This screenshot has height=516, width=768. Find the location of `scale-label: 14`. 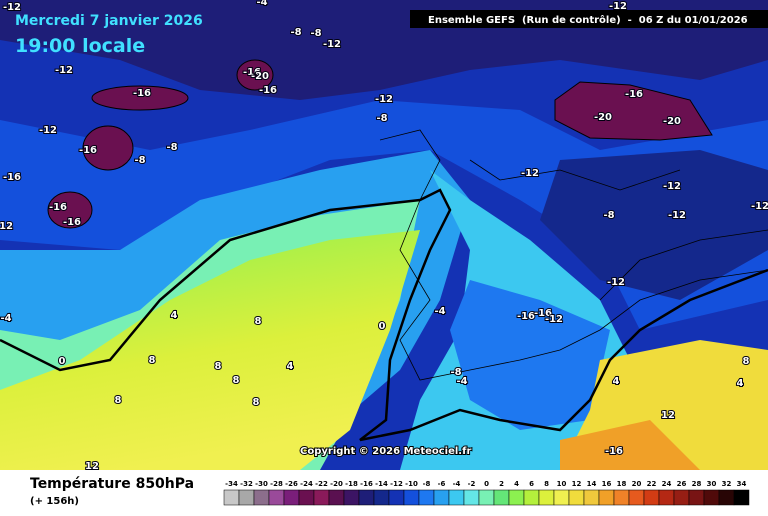

scale-label: 14 is located at coordinates (592, 484).